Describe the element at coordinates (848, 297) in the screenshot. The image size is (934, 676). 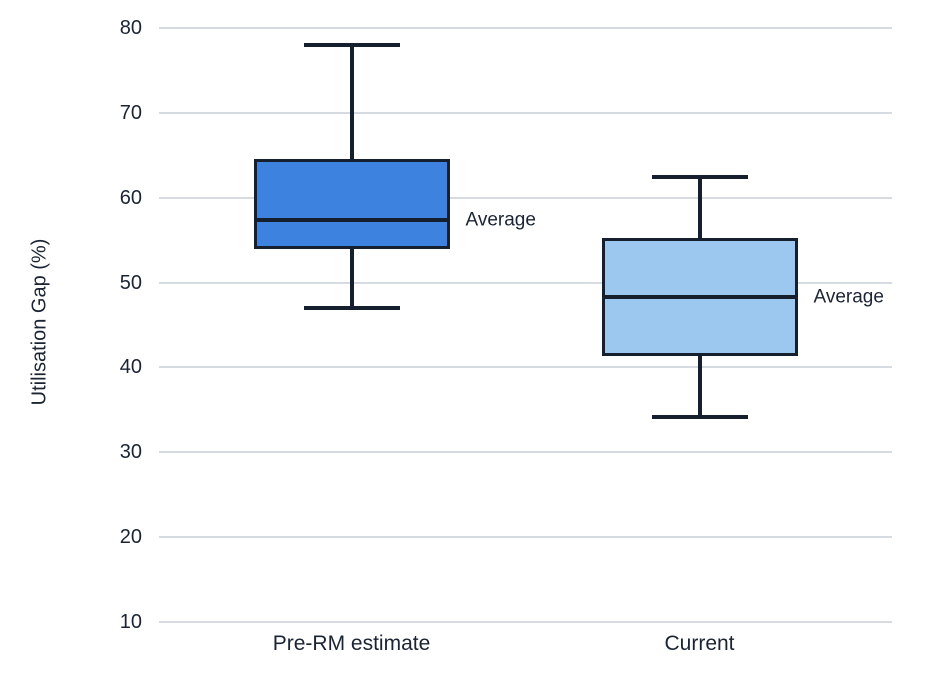
I see `average-label-1: Average` at that location.